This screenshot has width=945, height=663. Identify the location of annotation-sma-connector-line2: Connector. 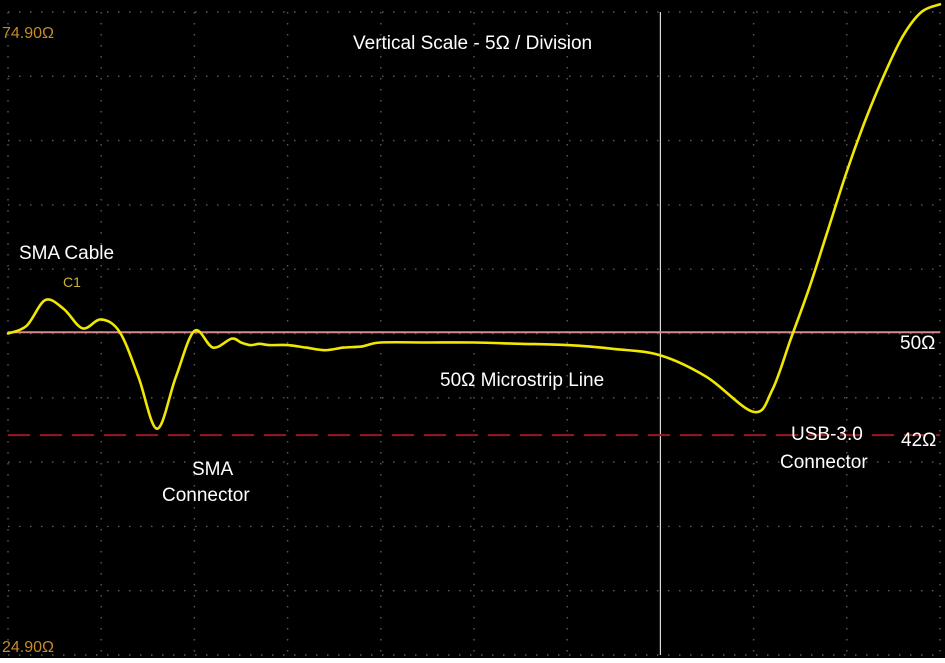
(206, 495).